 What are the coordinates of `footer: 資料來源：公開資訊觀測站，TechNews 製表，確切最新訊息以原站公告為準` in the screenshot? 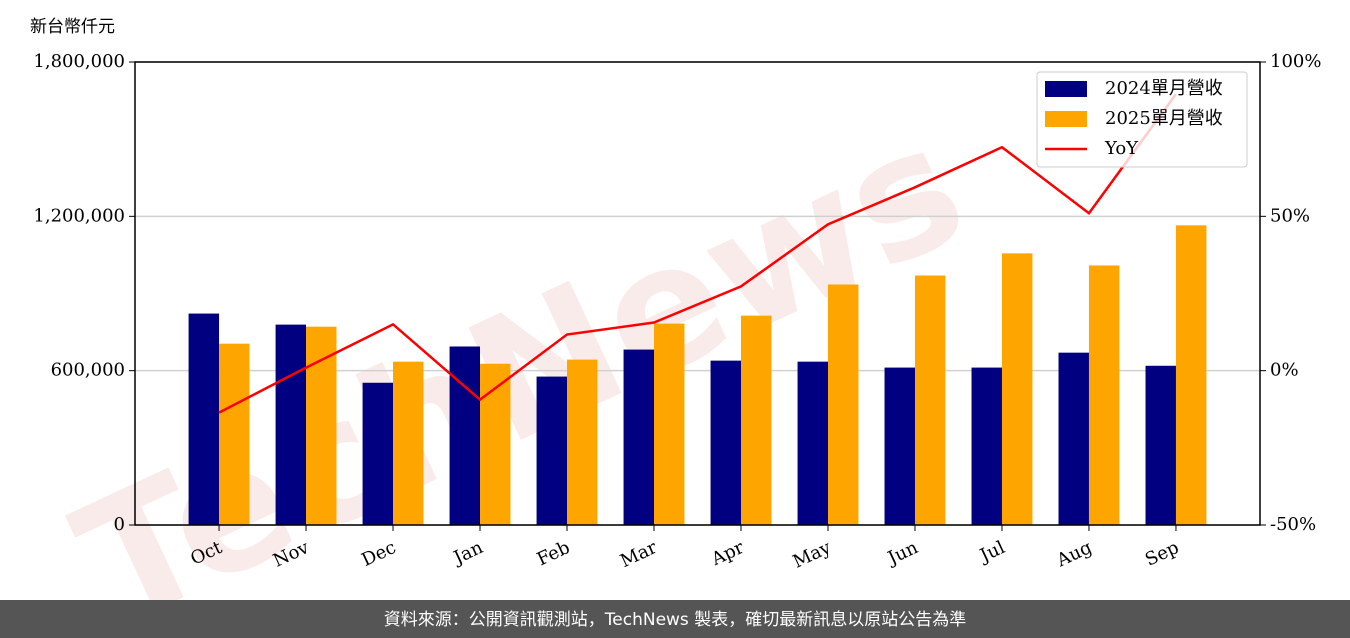 It's located at (675, 620).